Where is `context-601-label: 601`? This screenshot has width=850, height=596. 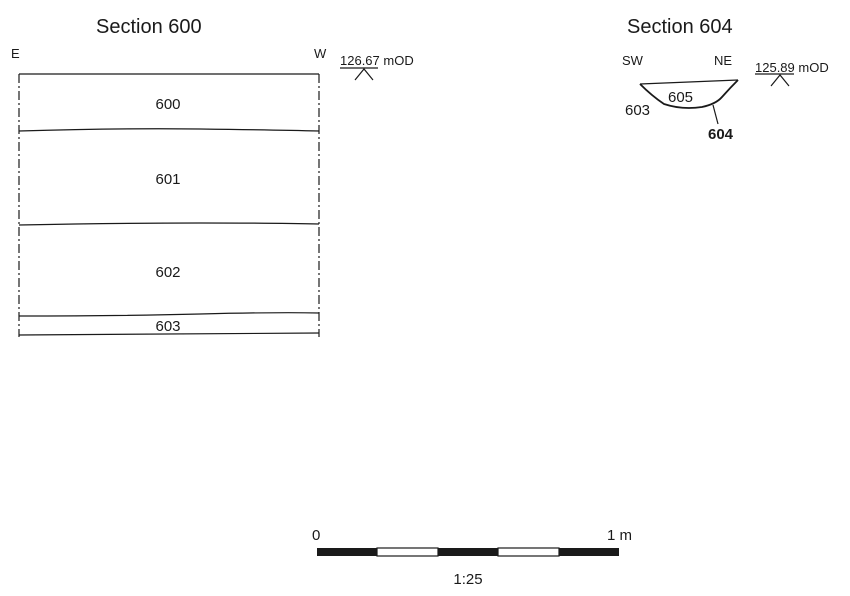 context-601-label: 601 is located at coordinates (167, 179).